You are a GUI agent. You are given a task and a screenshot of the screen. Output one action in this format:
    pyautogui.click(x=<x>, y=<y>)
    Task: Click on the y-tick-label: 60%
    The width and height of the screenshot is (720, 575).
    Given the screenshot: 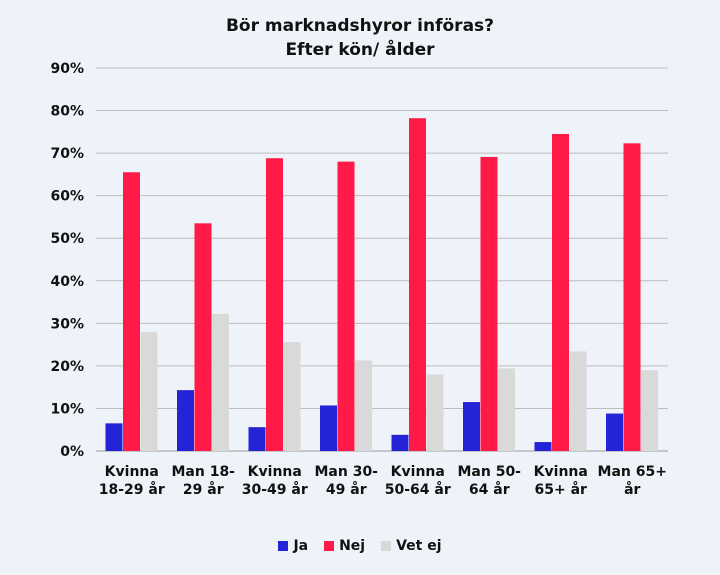 What is the action you would take?
    pyautogui.click(x=67, y=197)
    